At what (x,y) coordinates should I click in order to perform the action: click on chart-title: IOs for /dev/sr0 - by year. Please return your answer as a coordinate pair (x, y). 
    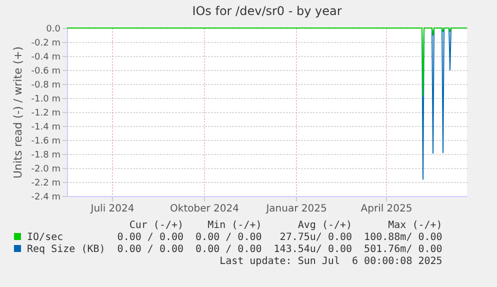
    Looking at the image, I should click on (267, 11).